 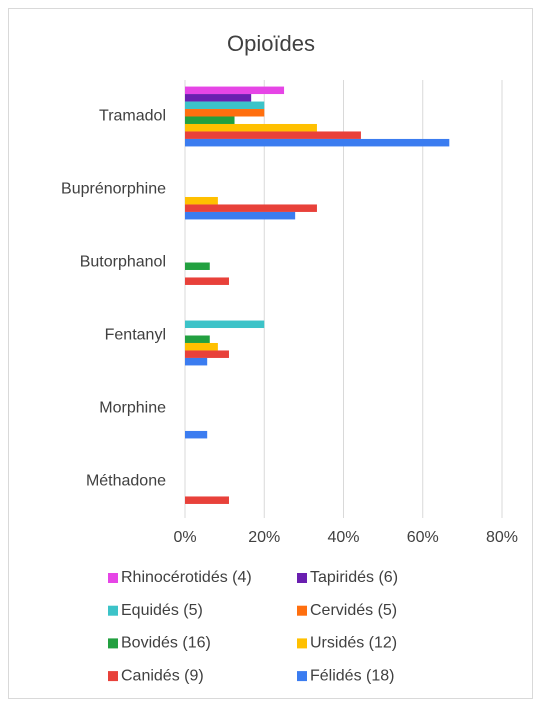 What do you see at coordinates (135, 335) in the screenshot?
I see `y-tick-label: Fentanyl` at bounding box center [135, 335].